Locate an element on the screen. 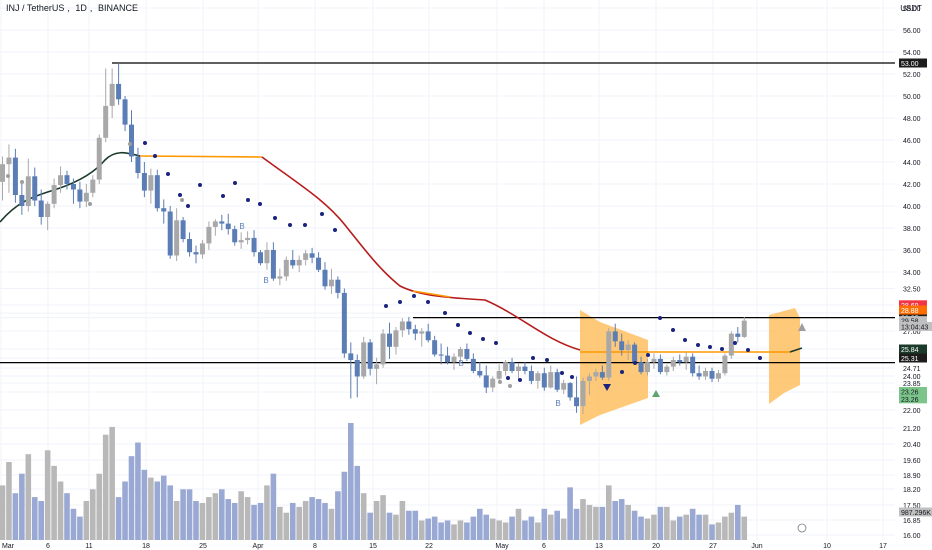 The image size is (932, 550). b-label: B is located at coordinates (557, 403).